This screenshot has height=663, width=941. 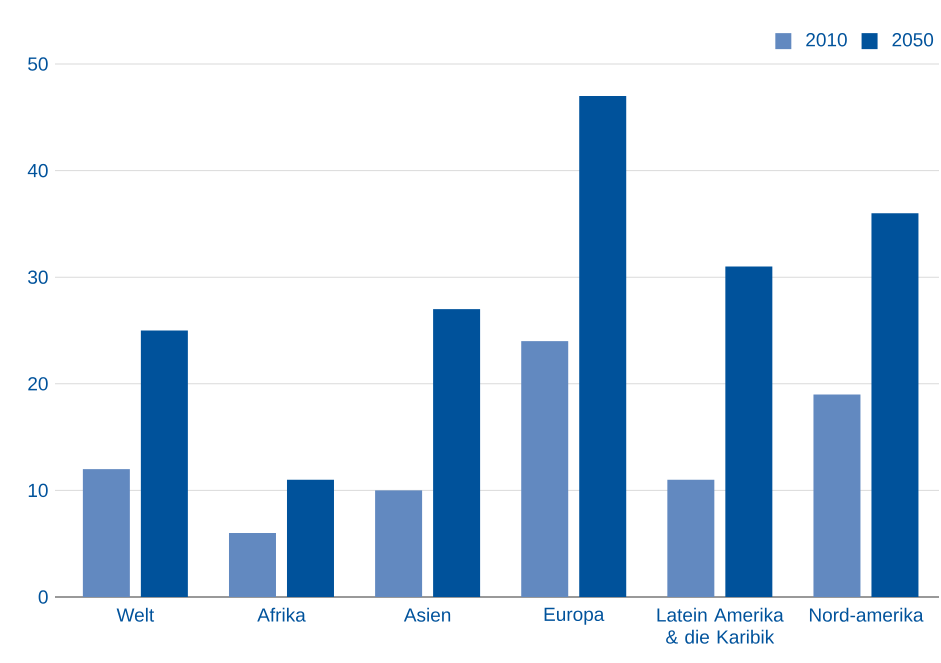 What do you see at coordinates (281, 615) in the screenshot?
I see `x-tick-label: Afrika` at bounding box center [281, 615].